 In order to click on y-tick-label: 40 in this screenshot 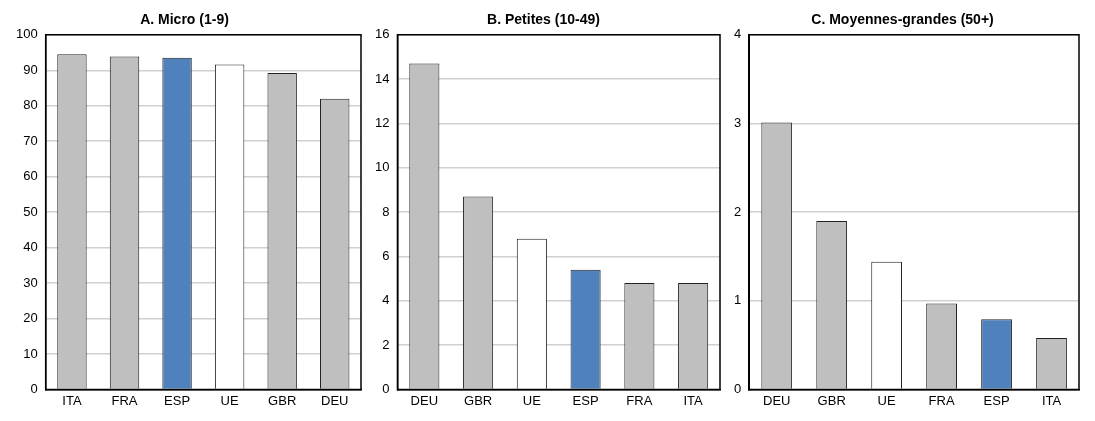, I will do `click(30, 247)`.